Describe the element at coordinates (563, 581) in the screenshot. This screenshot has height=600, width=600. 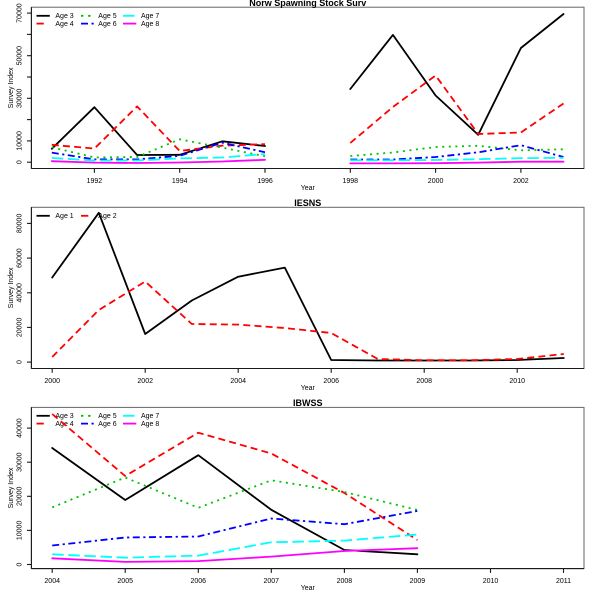
I see `svg-text: 2011` at that location.